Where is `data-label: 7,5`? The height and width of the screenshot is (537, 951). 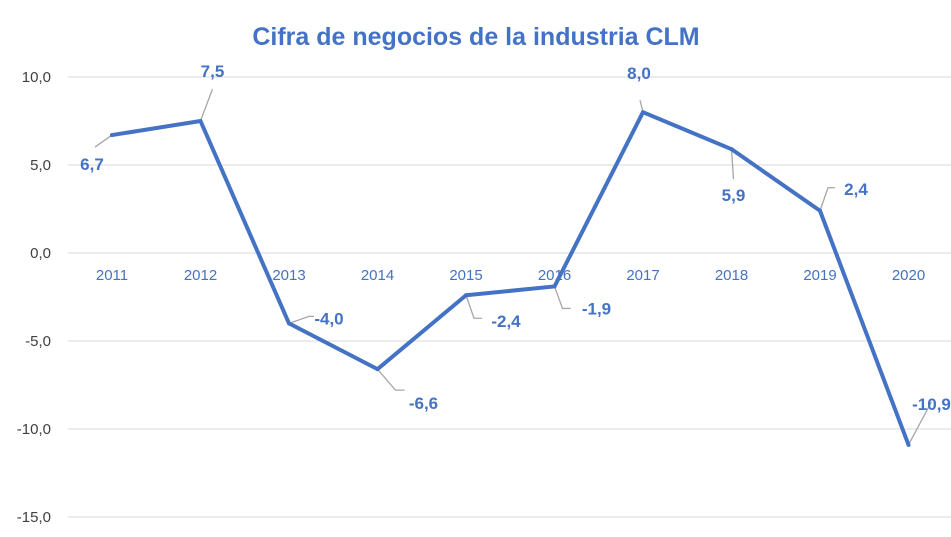 data-label: 7,5 is located at coordinates (213, 71).